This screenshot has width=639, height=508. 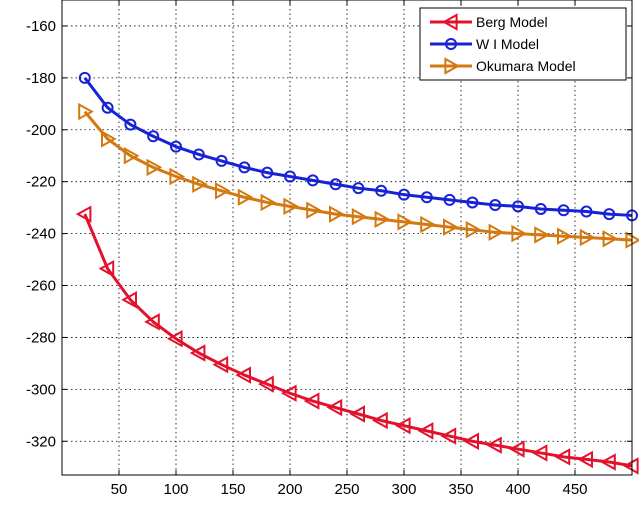 What do you see at coordinates (41, 182) in the screenshot?
I see `y-tick-label: -220` at bounding box center [41, 182].